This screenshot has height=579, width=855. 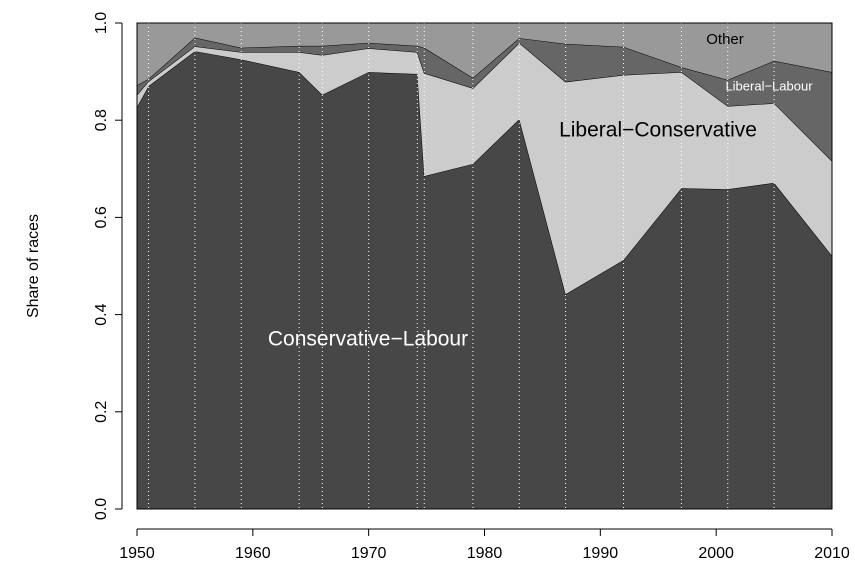 What do you see at coordinates (101, 23) in the screenshot?
I see `y-tick-label: 1.0` at bounding box center [101, 23].